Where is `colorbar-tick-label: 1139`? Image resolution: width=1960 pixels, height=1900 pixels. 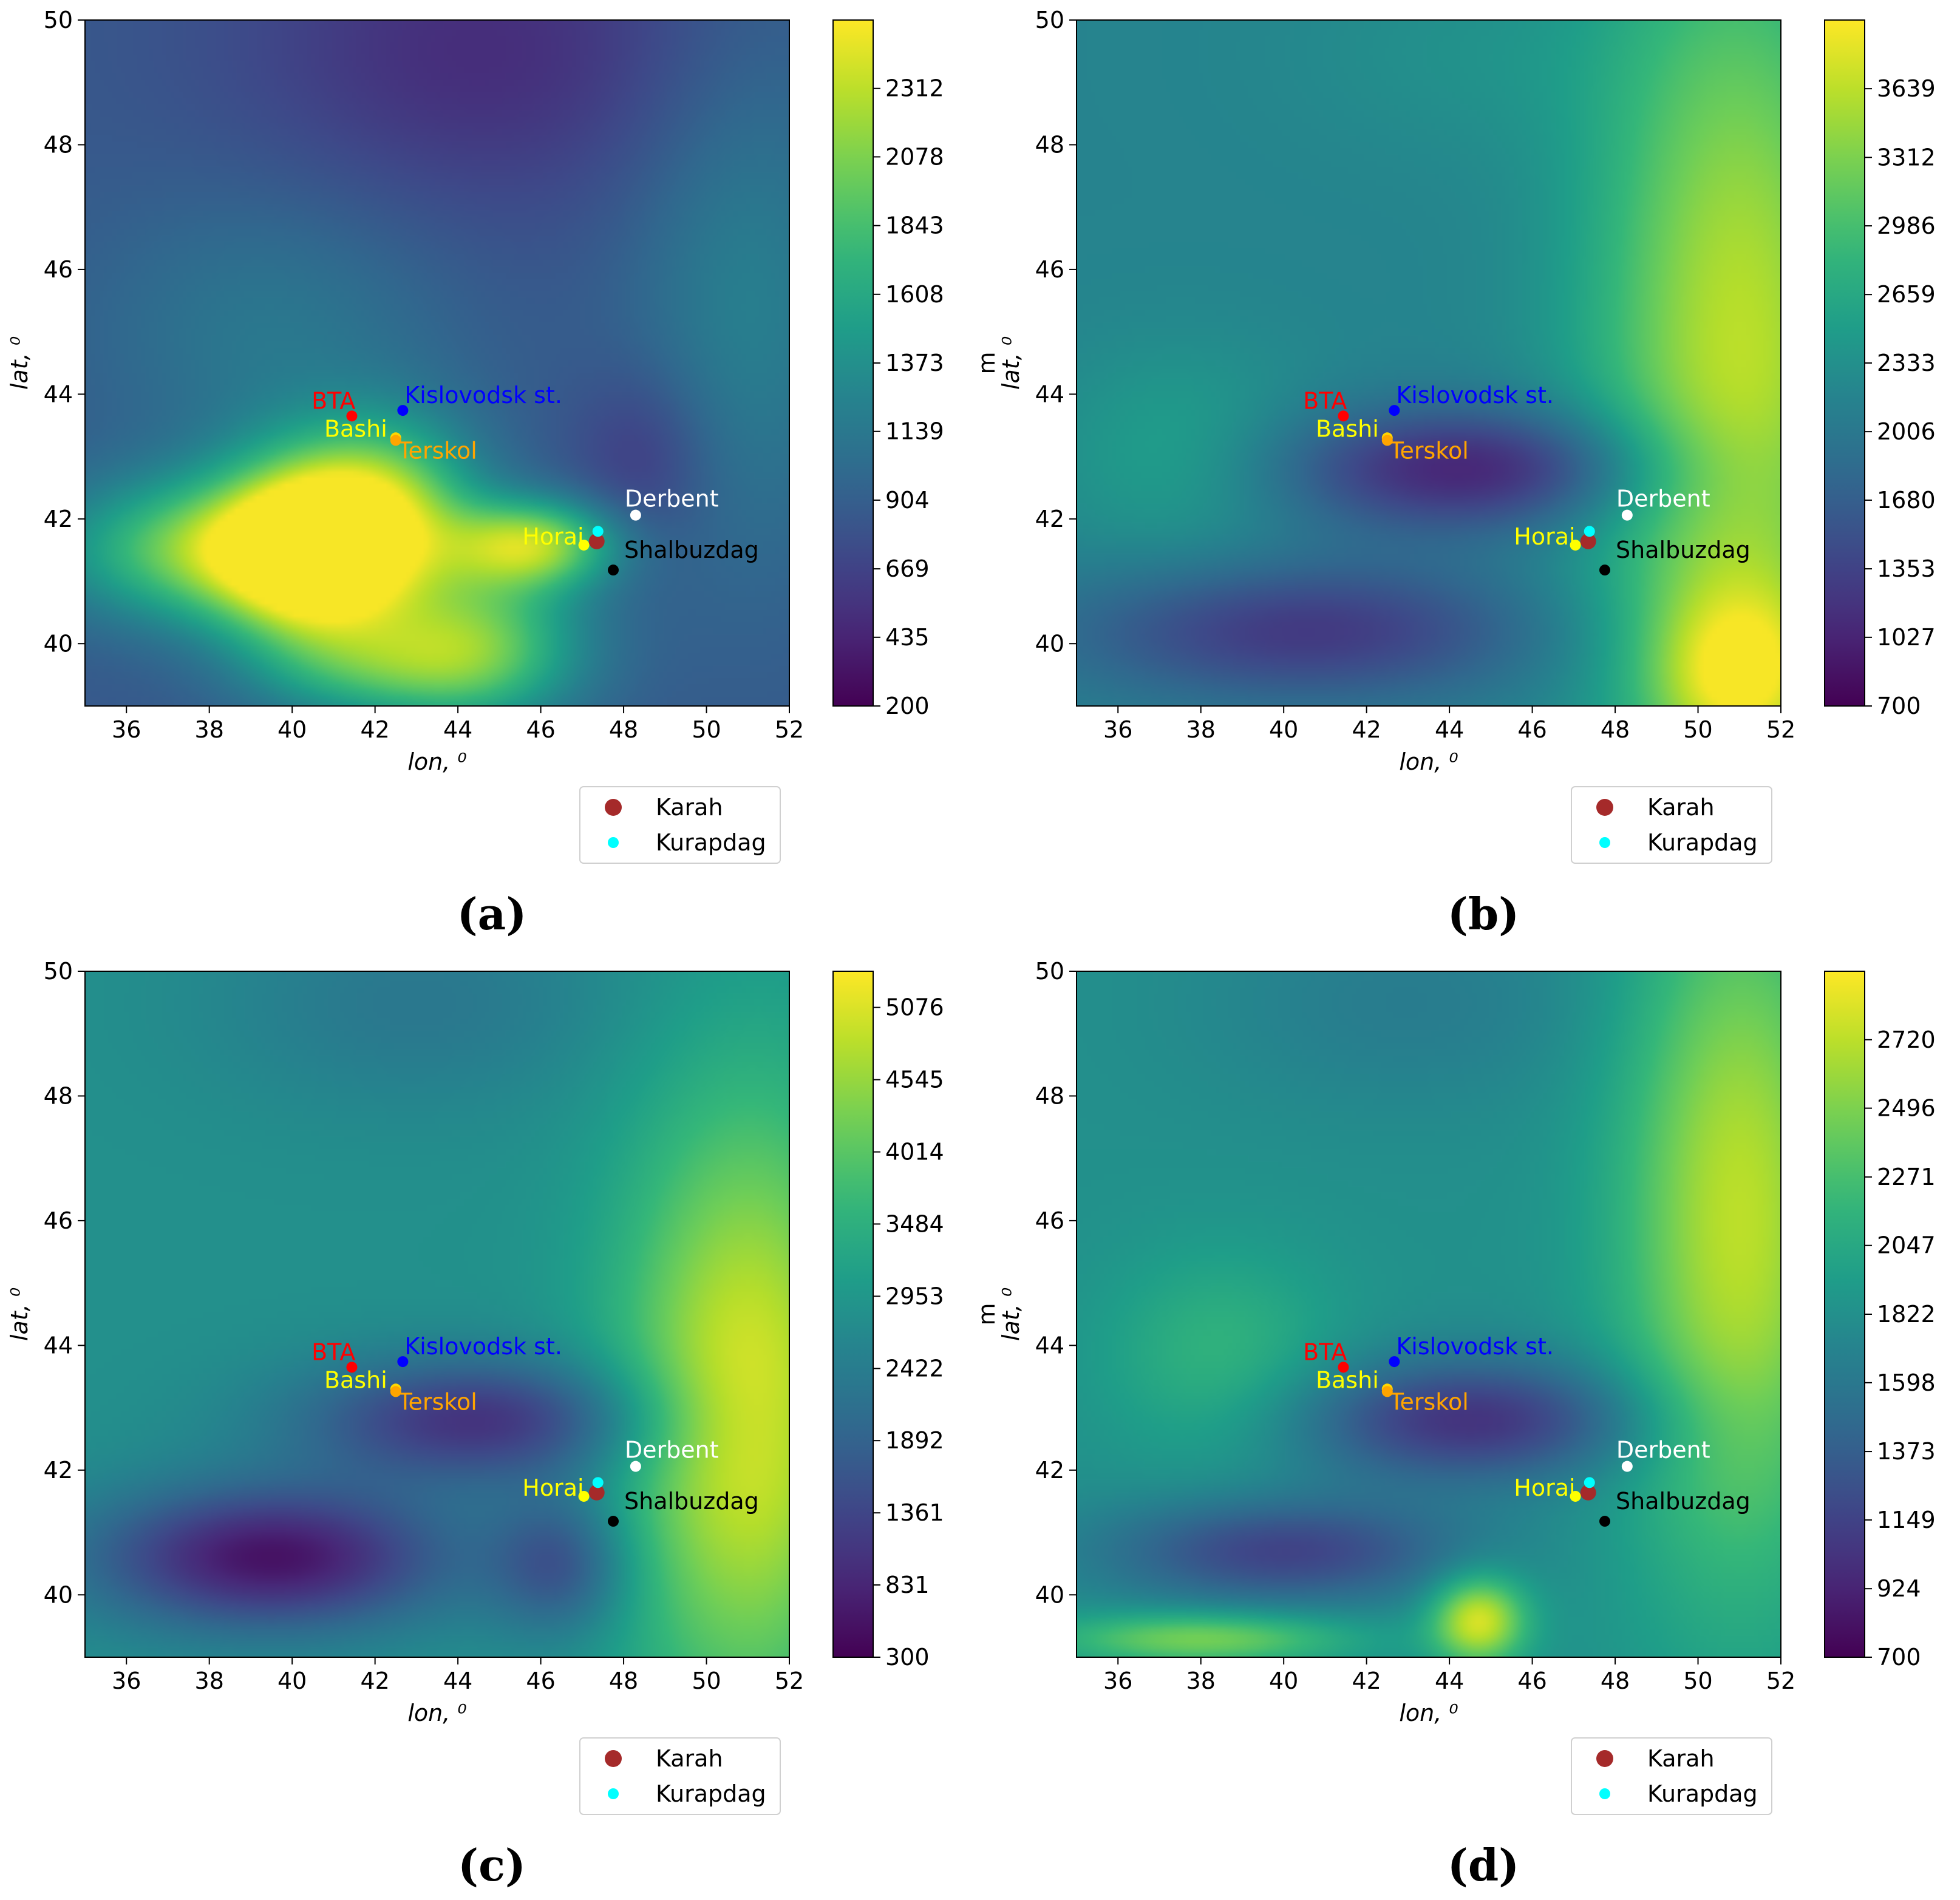 colorbar-tick-label: 1139 is located at coordinates (914, 432).